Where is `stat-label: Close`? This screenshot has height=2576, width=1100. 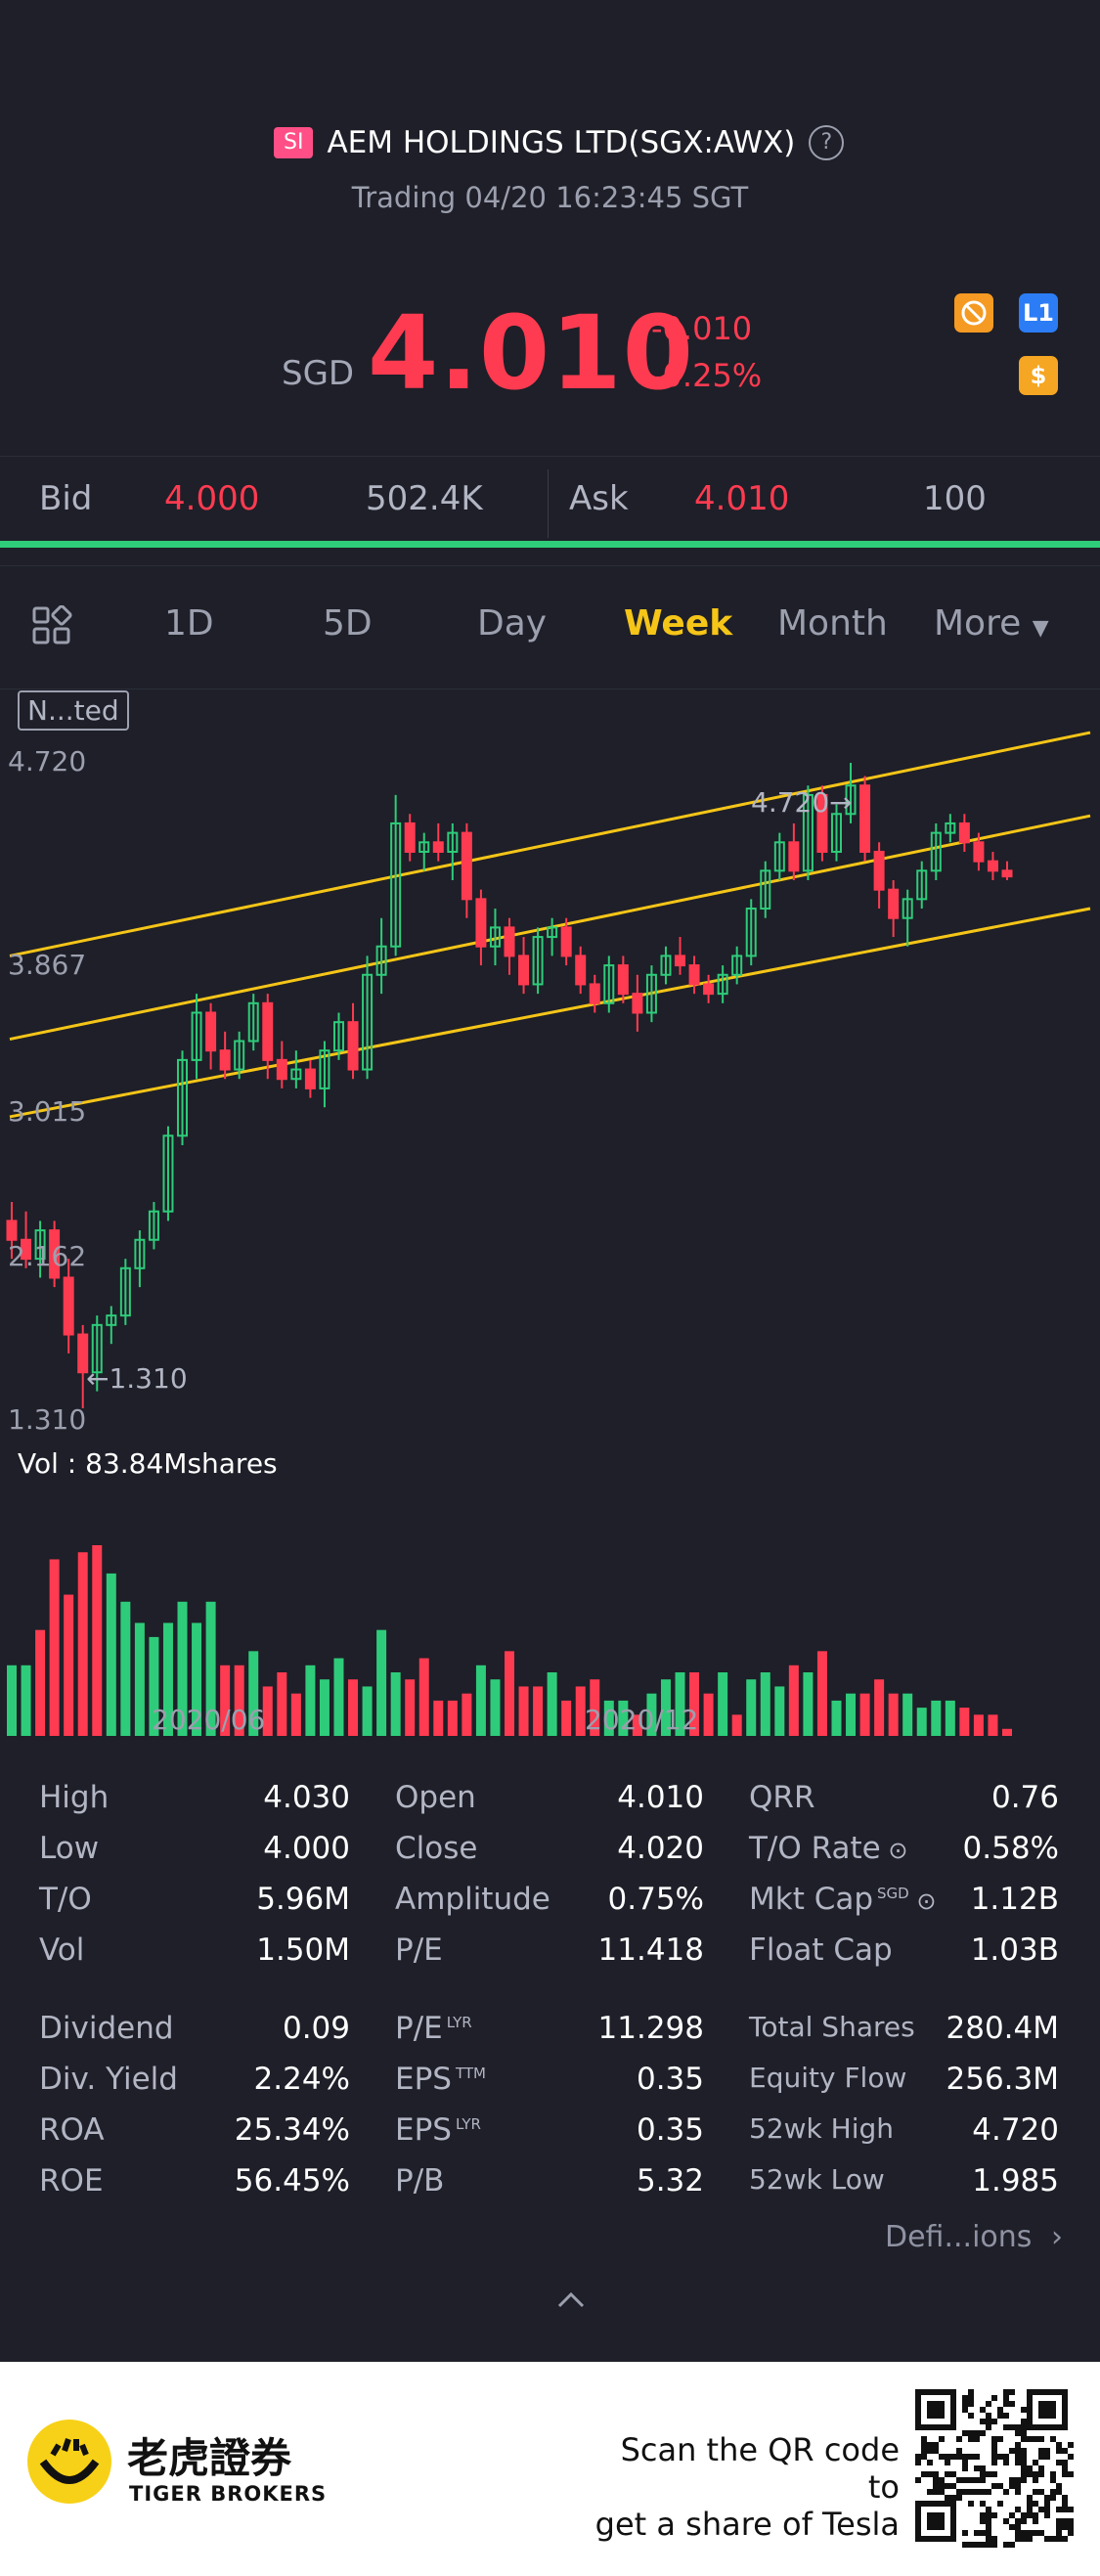 stat-label: Close is located at coordinates (436, 1848).